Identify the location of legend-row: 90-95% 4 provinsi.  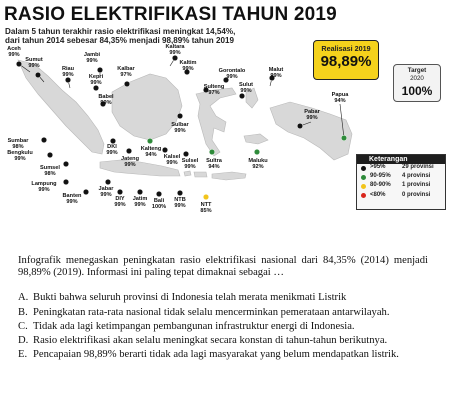
(401, 177).